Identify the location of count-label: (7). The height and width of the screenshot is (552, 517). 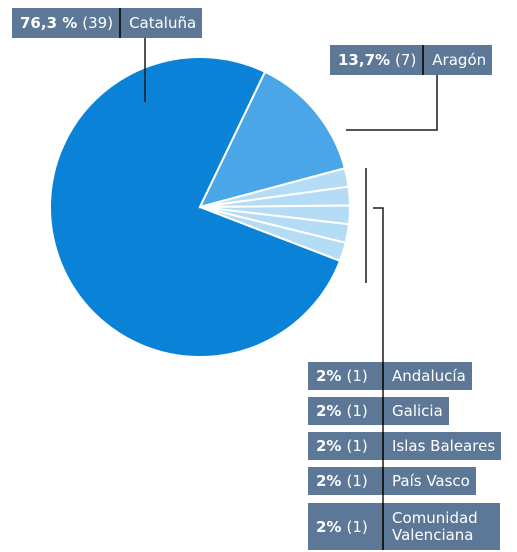
(406, 60).